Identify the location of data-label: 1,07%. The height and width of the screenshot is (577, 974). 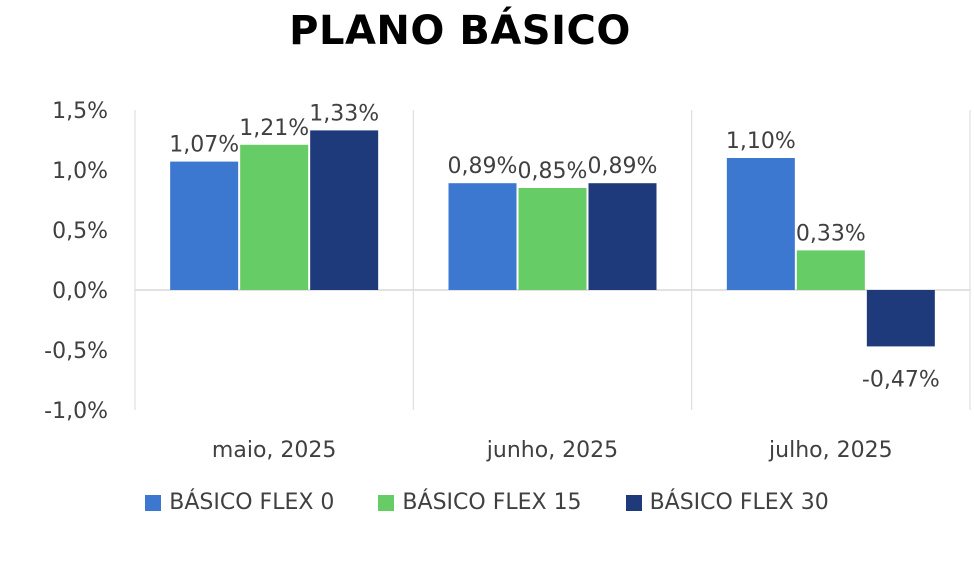
(204, 145).